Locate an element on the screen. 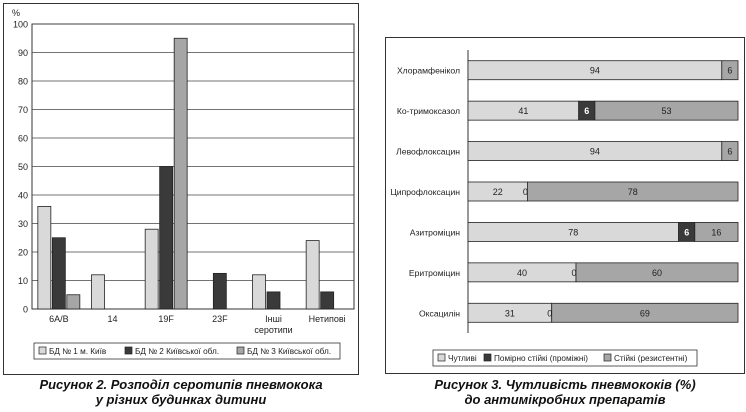  category-label: Хлорамфенікол is located at coordinates (428, 71).